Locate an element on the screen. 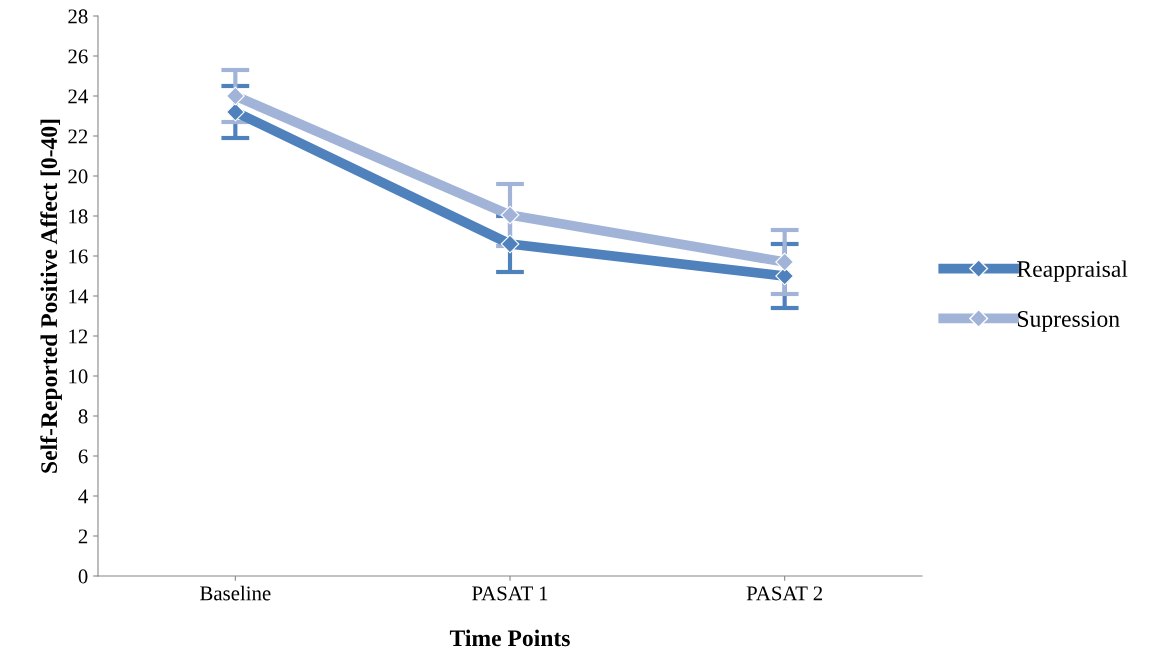 The image size is (1170, 665). legend-label: Reappraisal is located at coordinates (1072, 271).